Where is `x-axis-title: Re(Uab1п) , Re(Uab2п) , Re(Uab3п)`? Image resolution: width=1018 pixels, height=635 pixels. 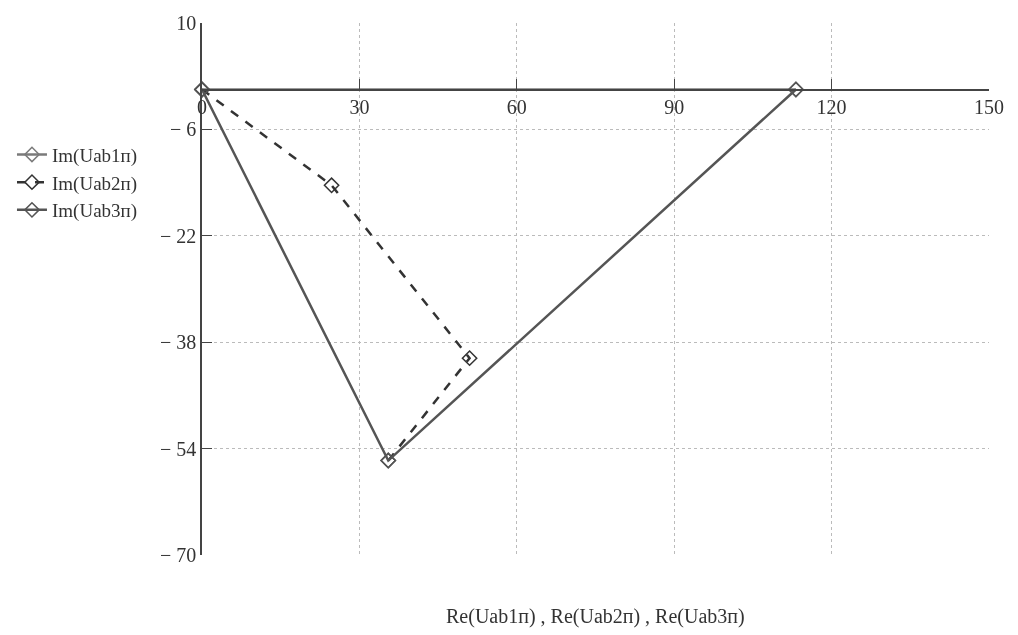
x-axis-title: Re(Uab1п) , Re(Uab2п) , Re(Uab3п) is located at coordinates (595, 616).